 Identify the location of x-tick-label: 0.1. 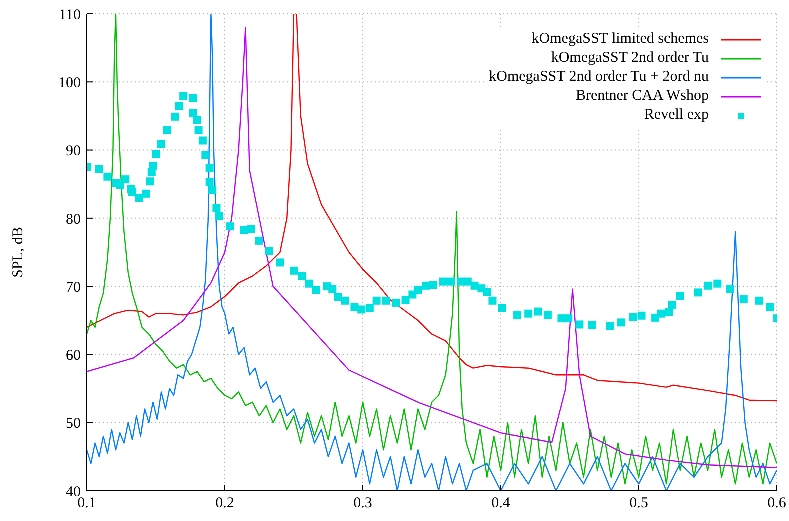
(87, 504).